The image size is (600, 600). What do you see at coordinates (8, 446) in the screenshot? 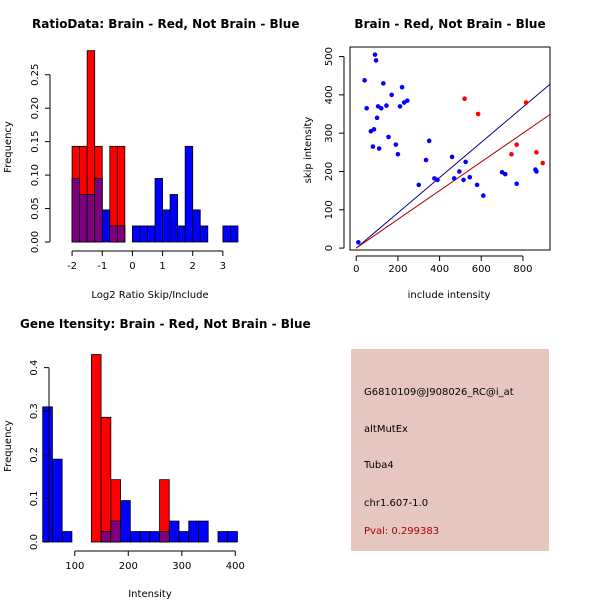
I see `intensity-ylabel: Frequency` at bounding box center [8, 446].